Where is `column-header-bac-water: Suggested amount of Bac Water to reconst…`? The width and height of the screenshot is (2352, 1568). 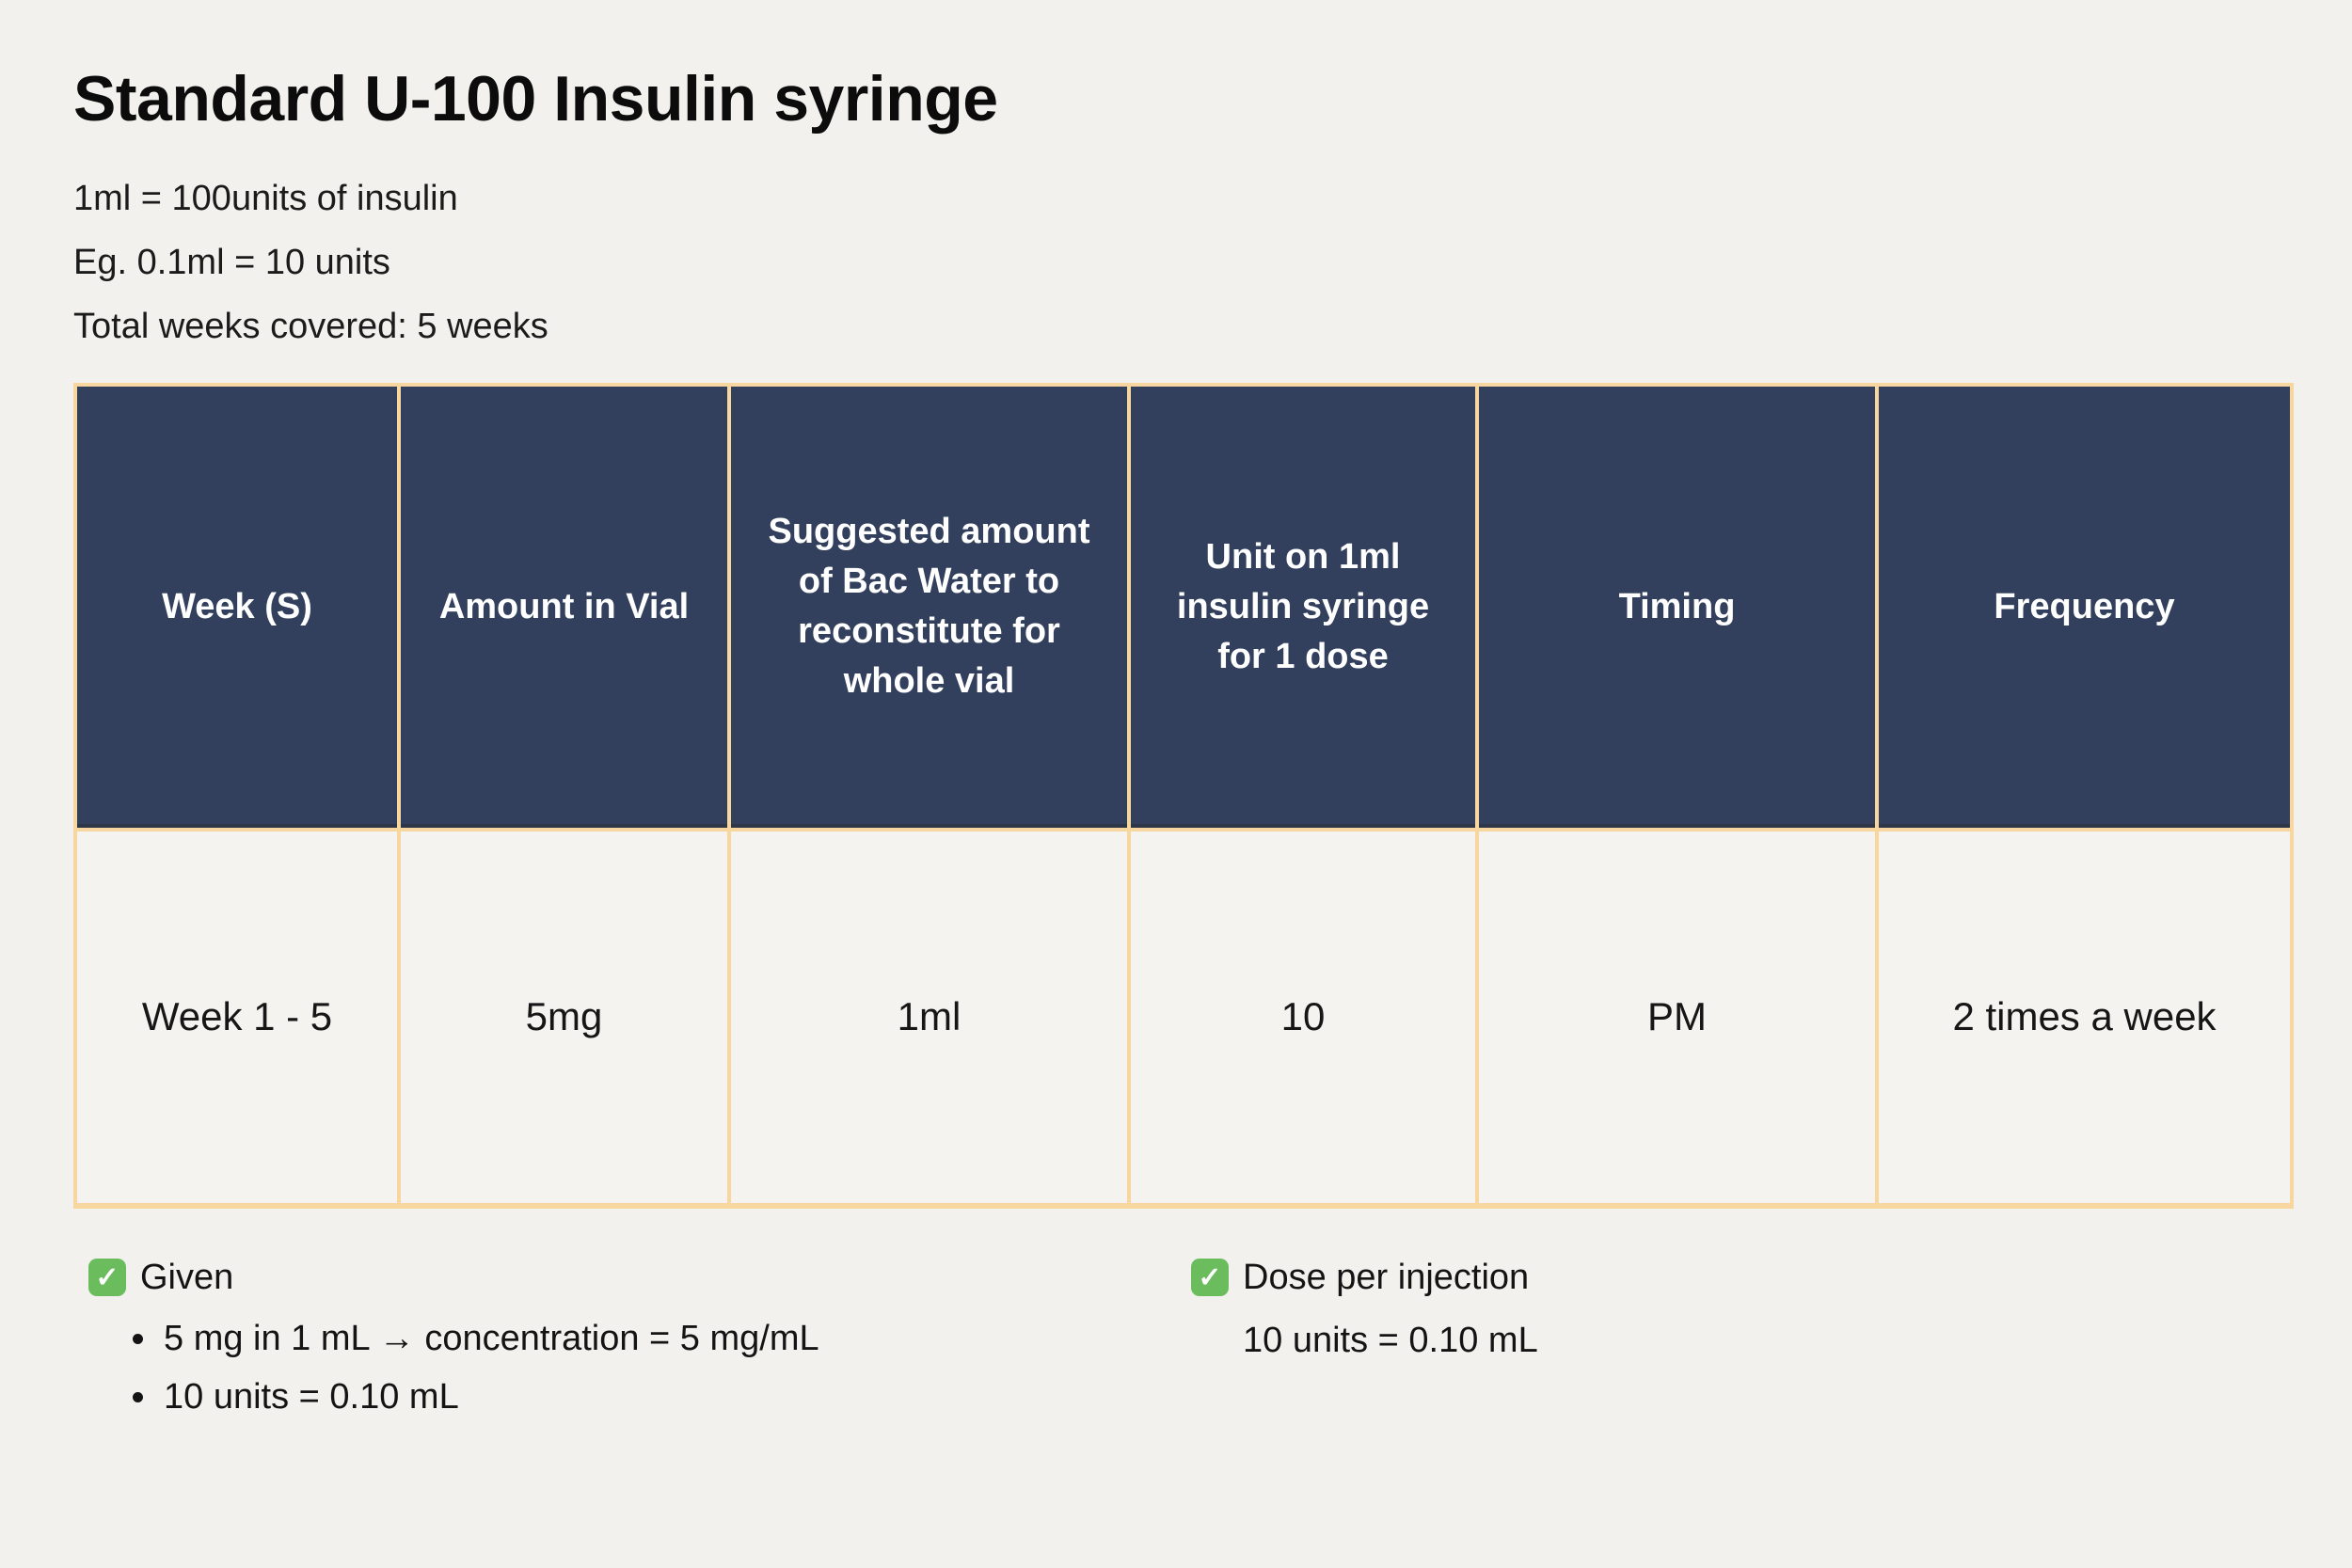
column-header-bac-water: Suggested amount of Bac Water to reconst… is located at coordinates (929, 607).